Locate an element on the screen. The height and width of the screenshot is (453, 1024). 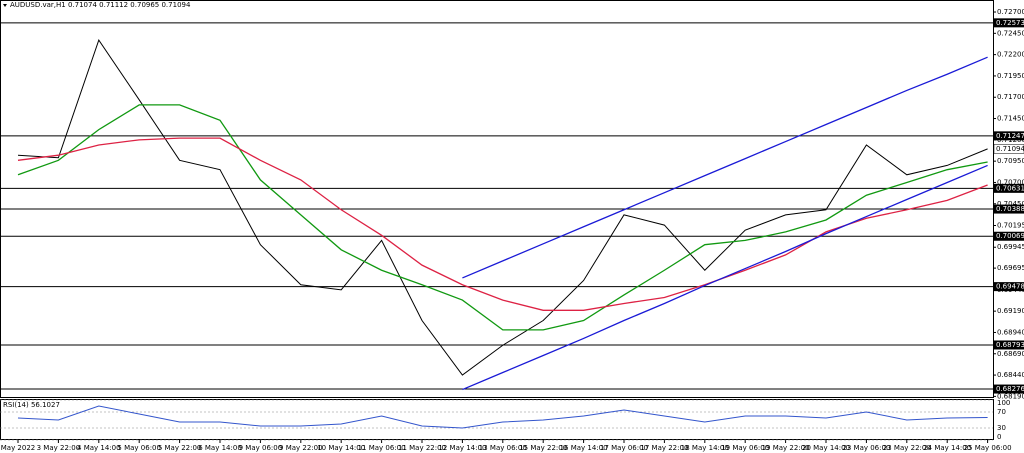
current-price-label: 0.71094 is located at coordinates (1010, 149).